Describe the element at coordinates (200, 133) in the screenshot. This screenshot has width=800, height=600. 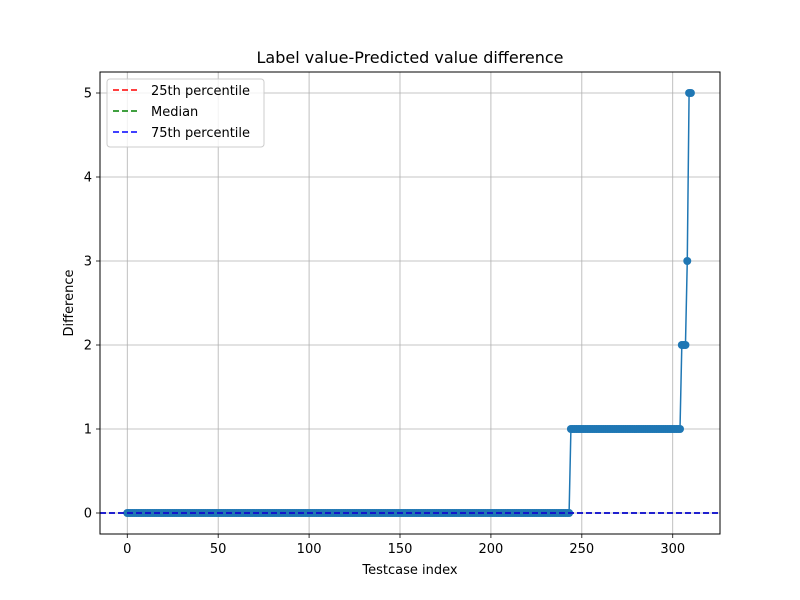
I see `legend-label-75th-percentile: 75th percentile` at that location.